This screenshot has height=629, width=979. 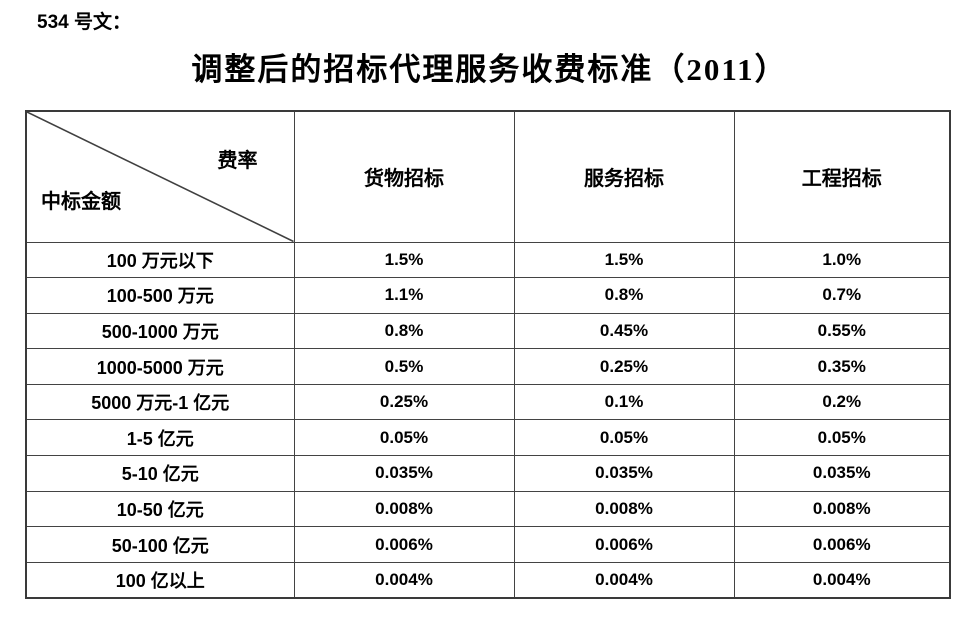 What do you see at coordinates (624, 402) in the screenshot?
I see `fee-value: 0.1%` at bounding box center [624, 402].